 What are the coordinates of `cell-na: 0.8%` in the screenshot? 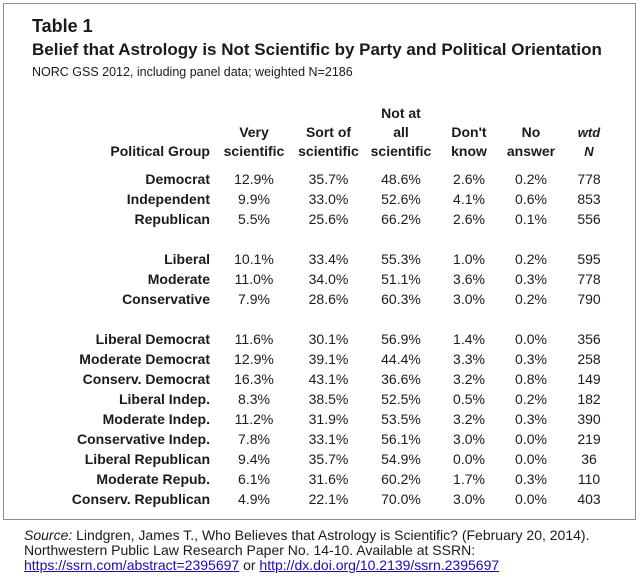 It's located at (531, 379).